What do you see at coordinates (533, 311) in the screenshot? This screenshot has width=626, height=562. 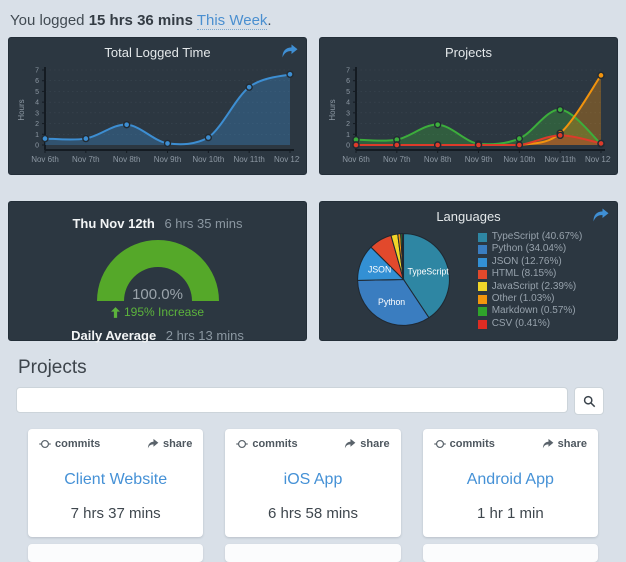 I see `legend-label: Markdown (0.57%)` at bounding box center [533, 311].